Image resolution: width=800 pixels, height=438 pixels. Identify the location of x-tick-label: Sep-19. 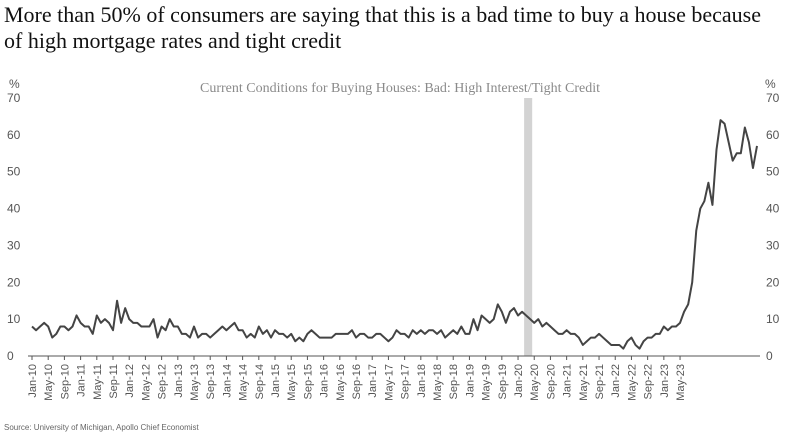
(503, 381).